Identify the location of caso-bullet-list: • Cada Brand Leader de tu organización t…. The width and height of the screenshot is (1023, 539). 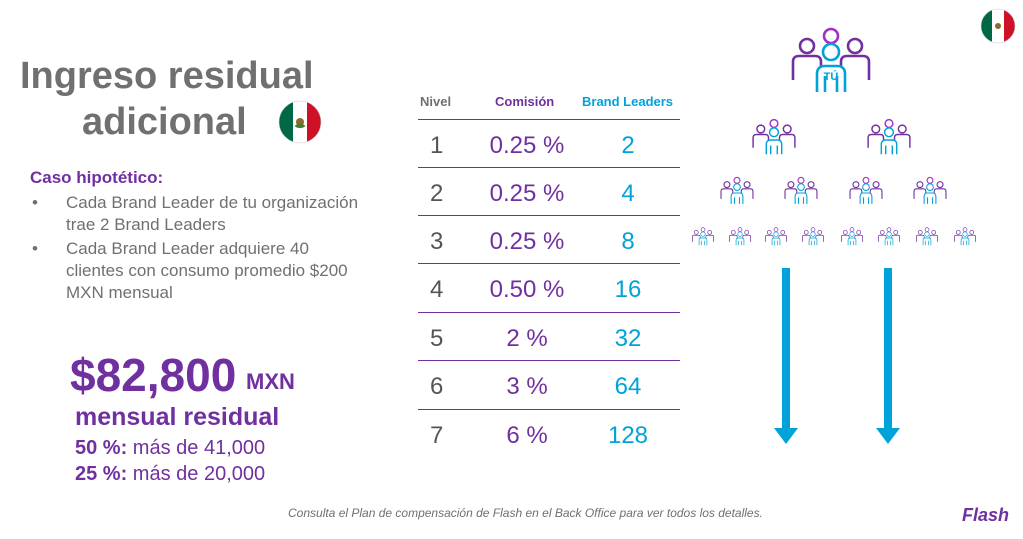
(195, 249).